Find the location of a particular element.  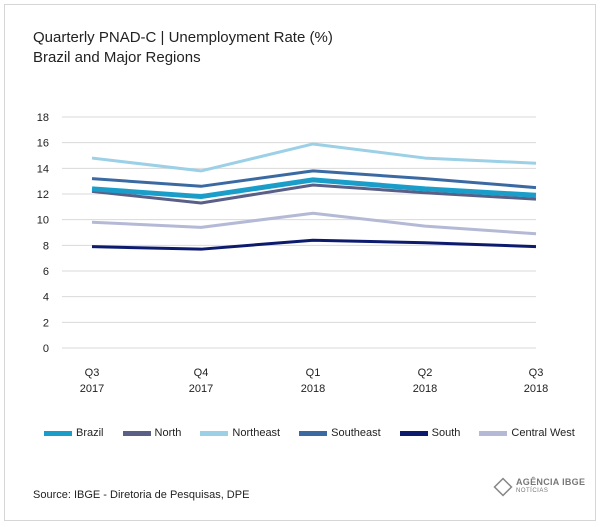

series-line-brazil is located at coordinates (314, 188).